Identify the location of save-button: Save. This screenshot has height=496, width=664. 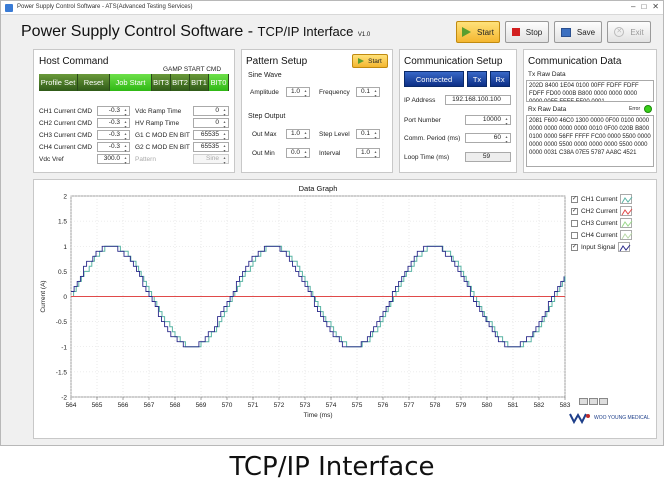
(578, 32).